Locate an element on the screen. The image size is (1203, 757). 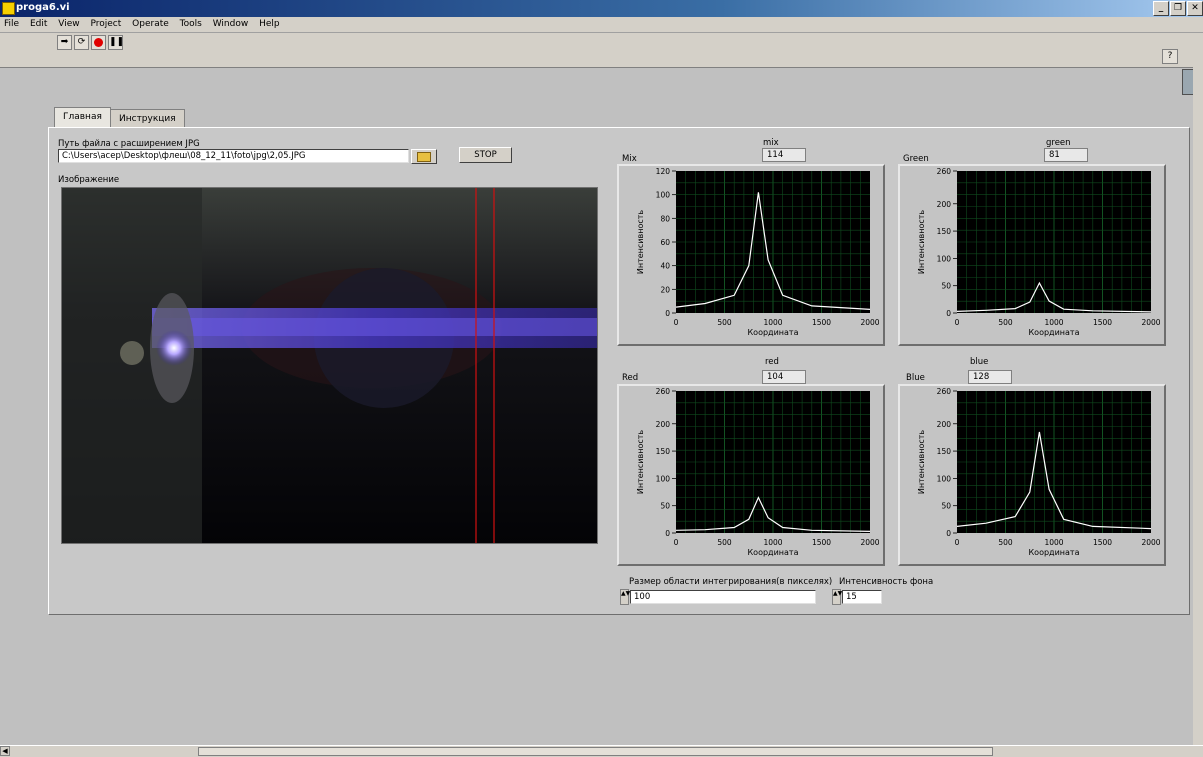
green-x-tick-label: 500 is located at coordinates (1005, 322).